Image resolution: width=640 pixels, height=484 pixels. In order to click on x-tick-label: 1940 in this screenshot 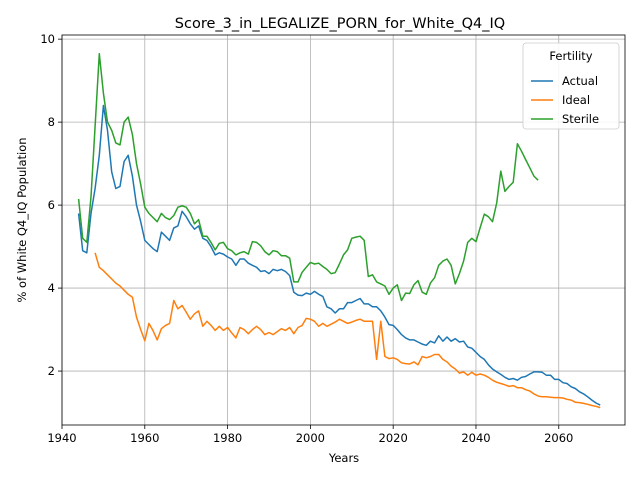, I will do `click(61, 438)`.